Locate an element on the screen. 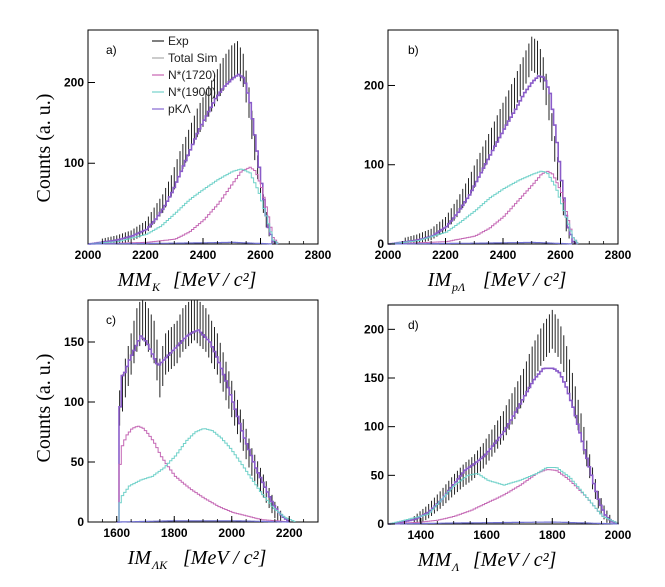 This screenshot has height=587, width=665. legend-label: pKΛ is located at coordinates (179, 109).